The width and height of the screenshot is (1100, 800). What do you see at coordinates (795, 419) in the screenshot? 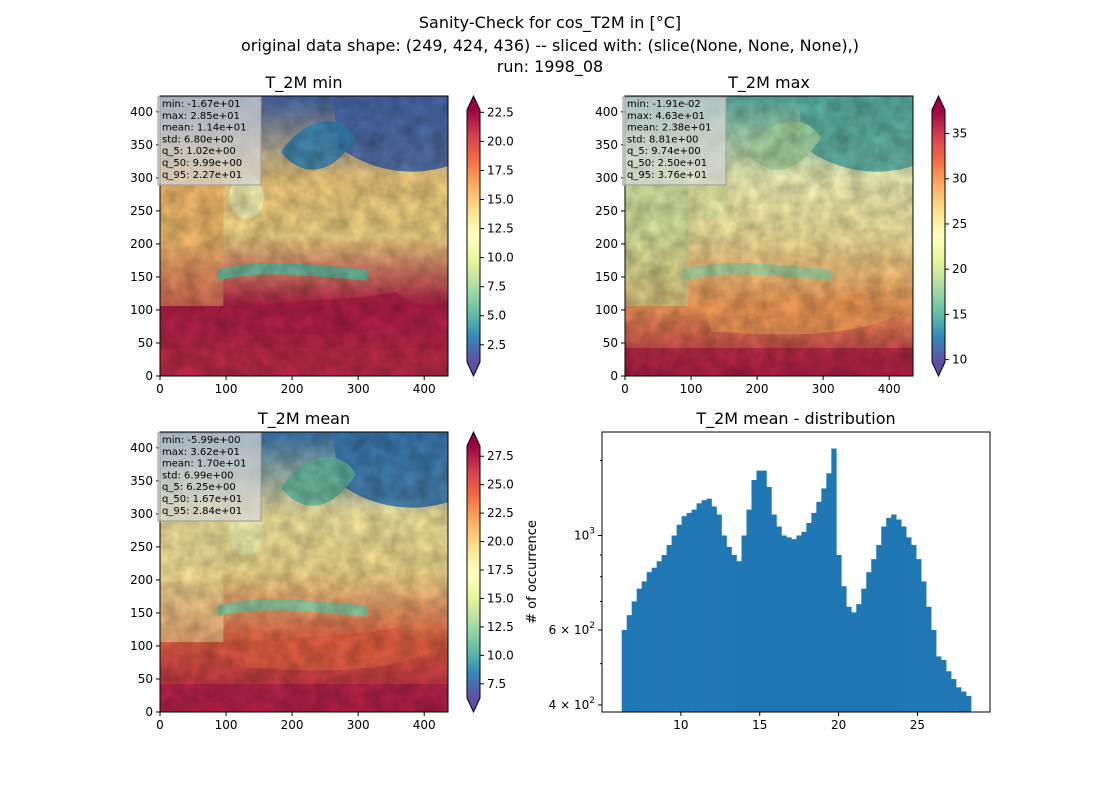
I see `panel-title: T_2M mean - distribution` at bounding box center [795, 419].